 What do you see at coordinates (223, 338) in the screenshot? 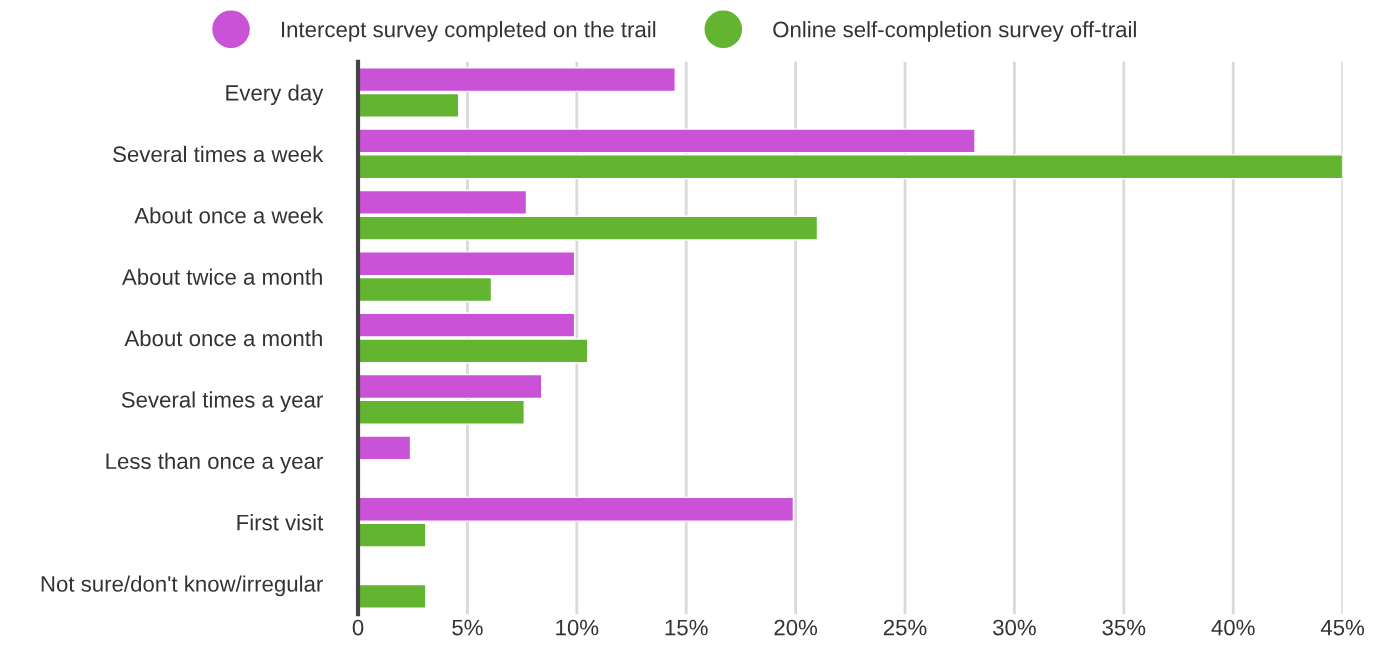
I see `y-tick-label: About once a month` at bounding box center [223, 338].